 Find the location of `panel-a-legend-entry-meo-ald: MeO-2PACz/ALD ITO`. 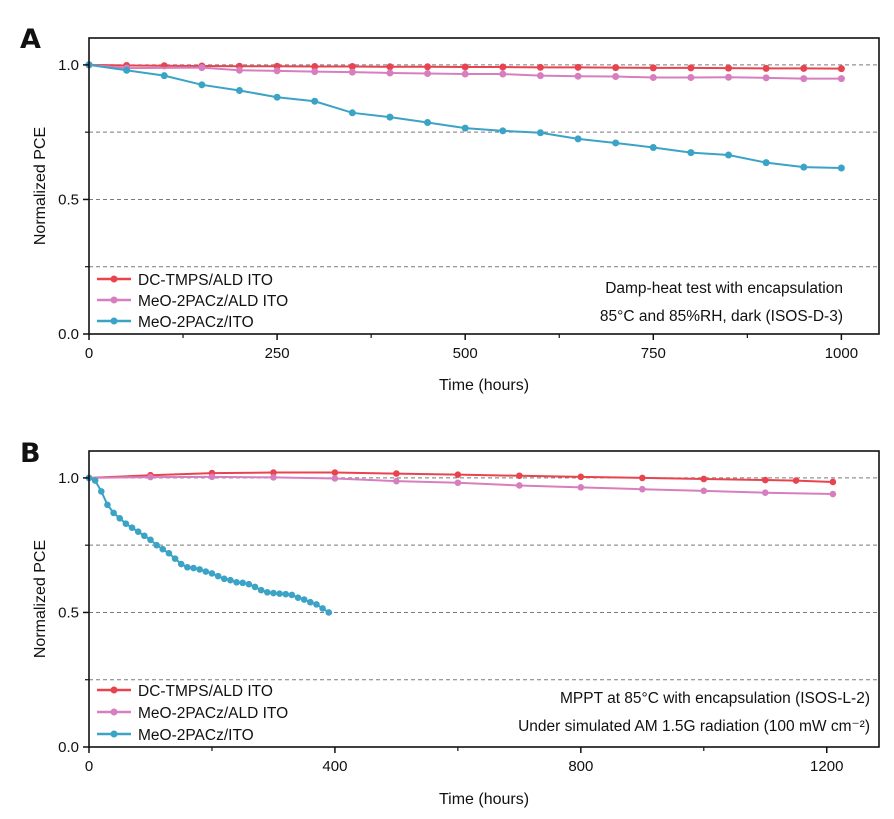

panel-a-legend-entry-meo-ald: MeO-2PACz/ALD ITO is located at coordinates (192, 301).